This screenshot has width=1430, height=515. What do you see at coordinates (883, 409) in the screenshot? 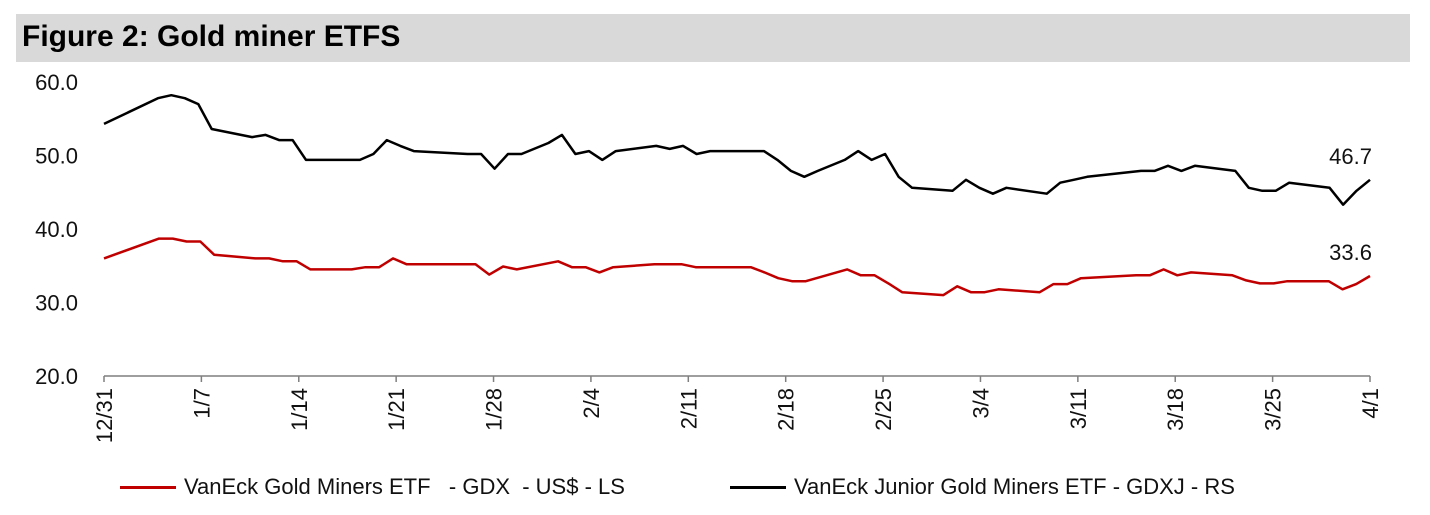
I see `x-tick-label: 2/25` at bounding box center [883, 409].